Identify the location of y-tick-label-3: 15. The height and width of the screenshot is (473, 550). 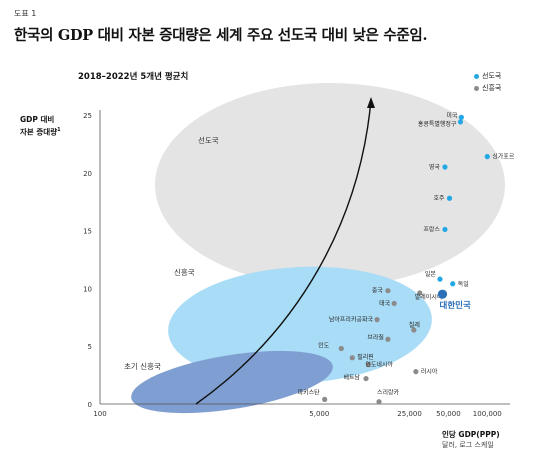
(87, 232).